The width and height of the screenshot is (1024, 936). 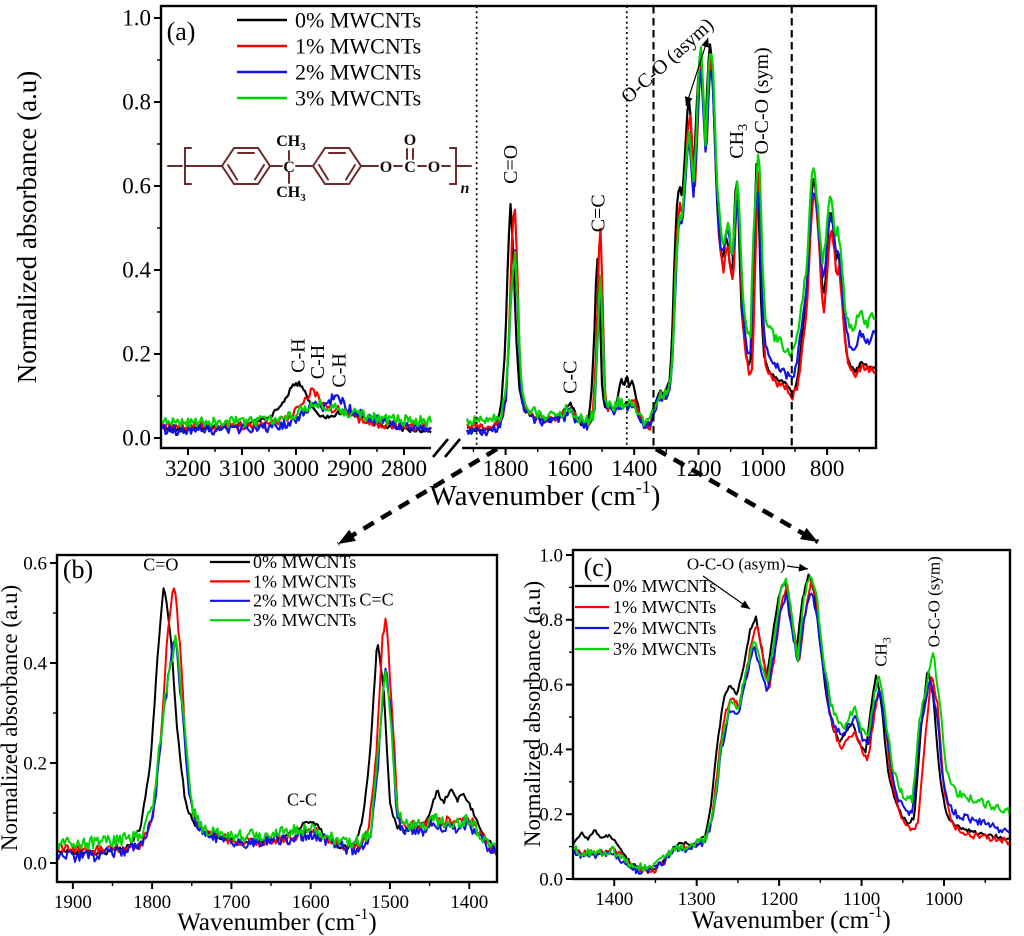 I want to click on axis-break-gap, so click(x=446, y=448).